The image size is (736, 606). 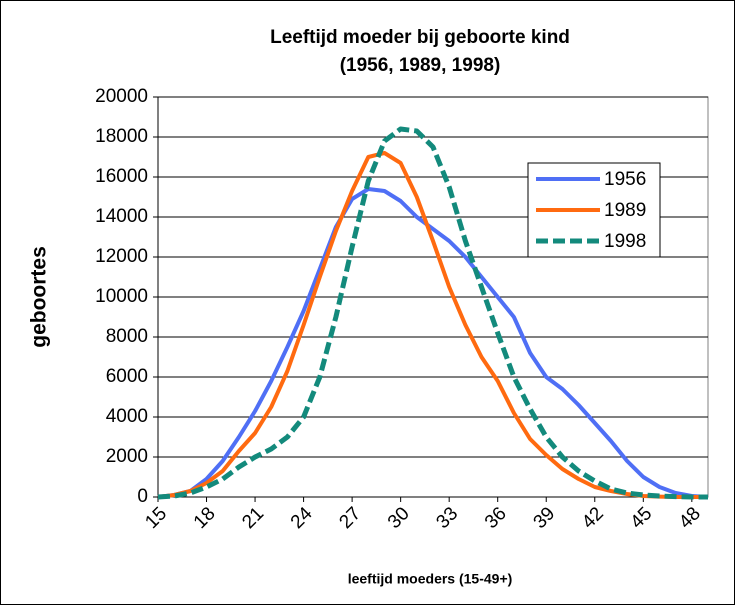 What do you see at coordinates (430, 579) in the screenshot?
I see `x-axis-label: leeftijd moeders (15-49+)` at bounding box center [430, 579].